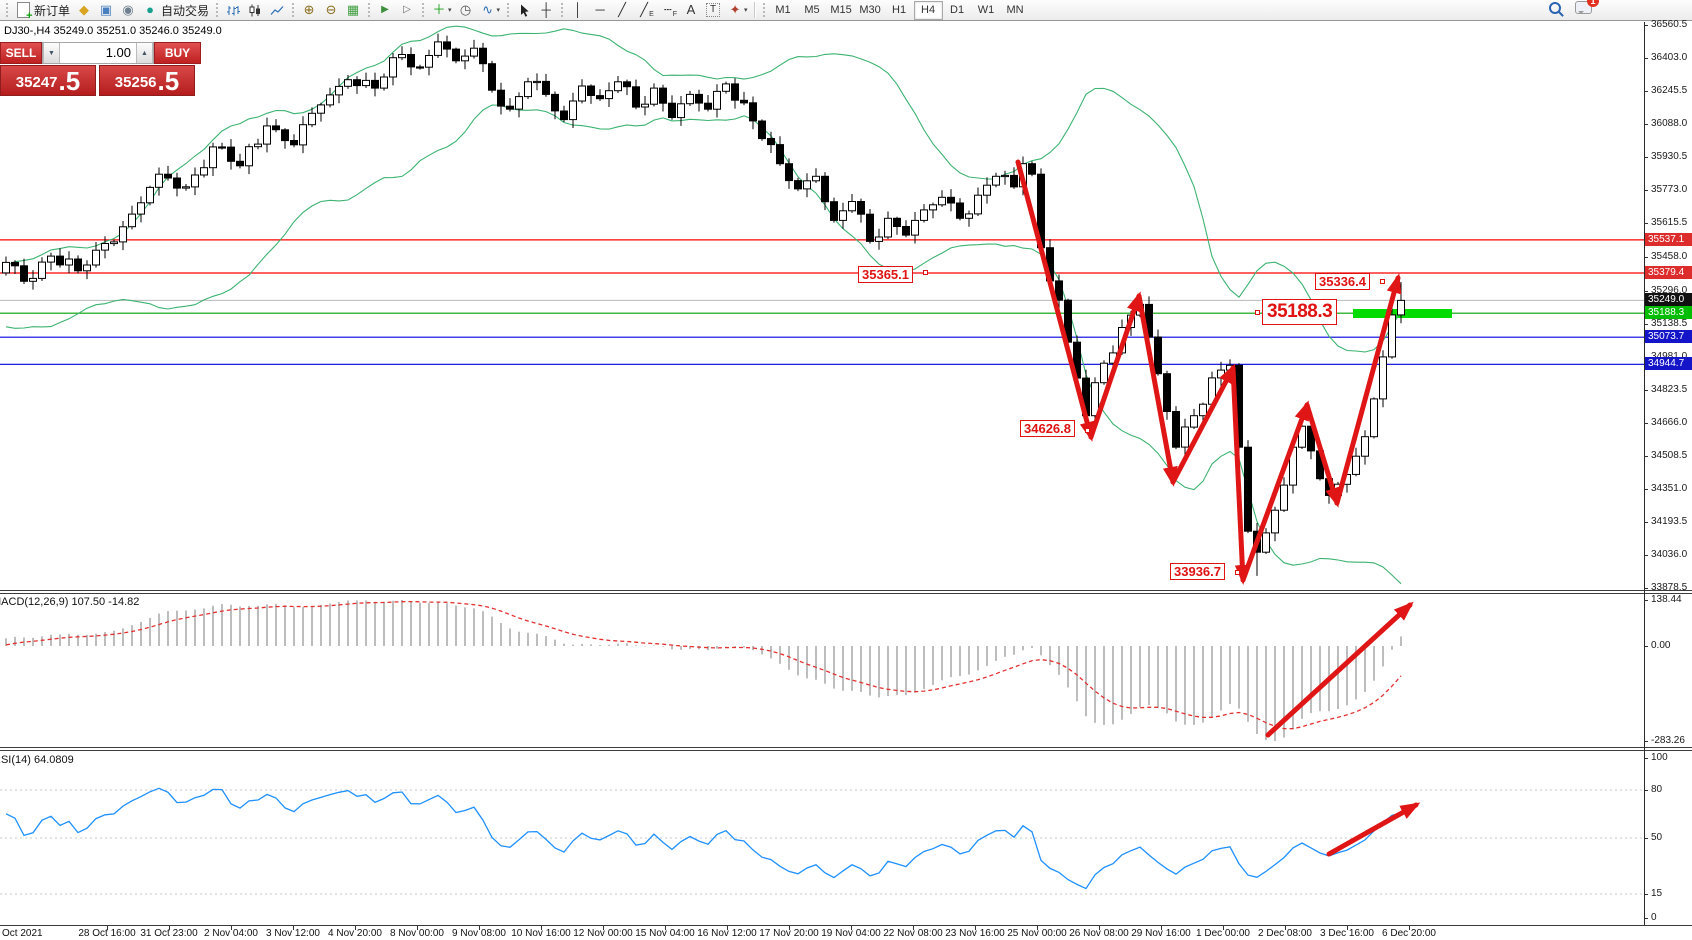 The width and height of the screenshot is (1692, 940). Describe the element at coordinates (1669, 554) in the screenshot. I see `price-tick: 34036.0` at that location.